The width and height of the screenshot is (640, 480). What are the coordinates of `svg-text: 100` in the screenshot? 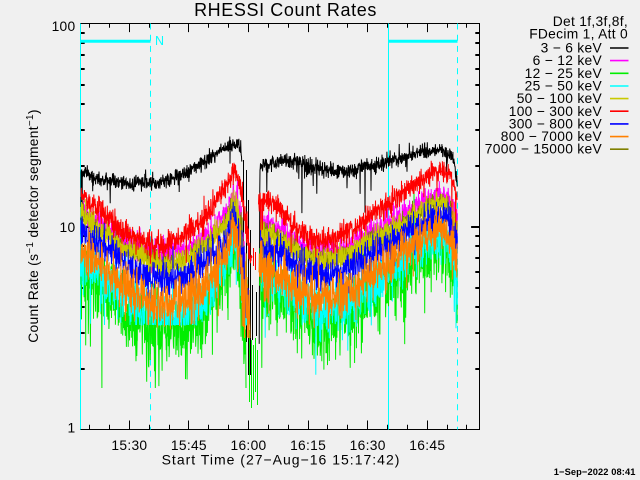 It's located at (64, 26).